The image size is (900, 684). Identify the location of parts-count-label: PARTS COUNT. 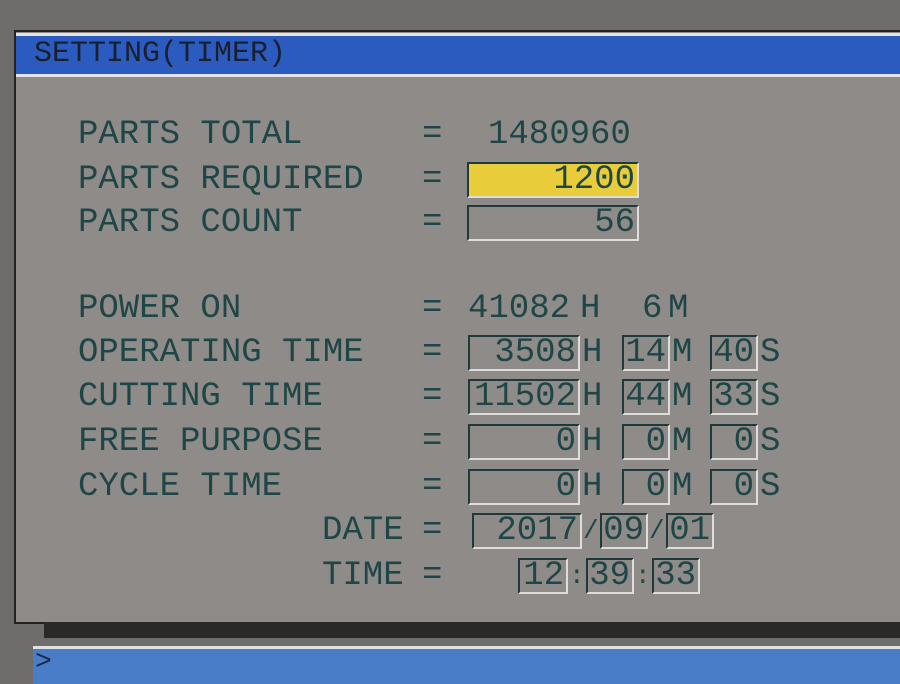
(190, 223).